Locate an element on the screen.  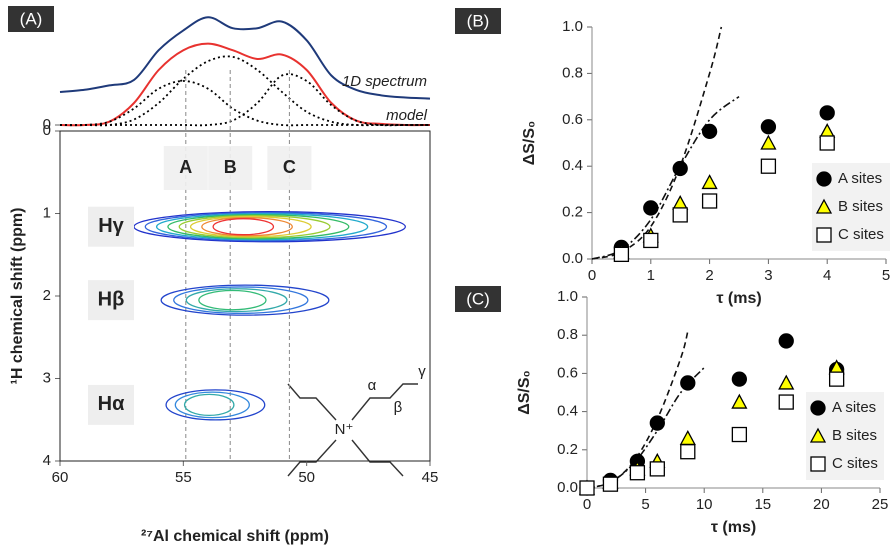
molecule is located at coordinates (352, 430).